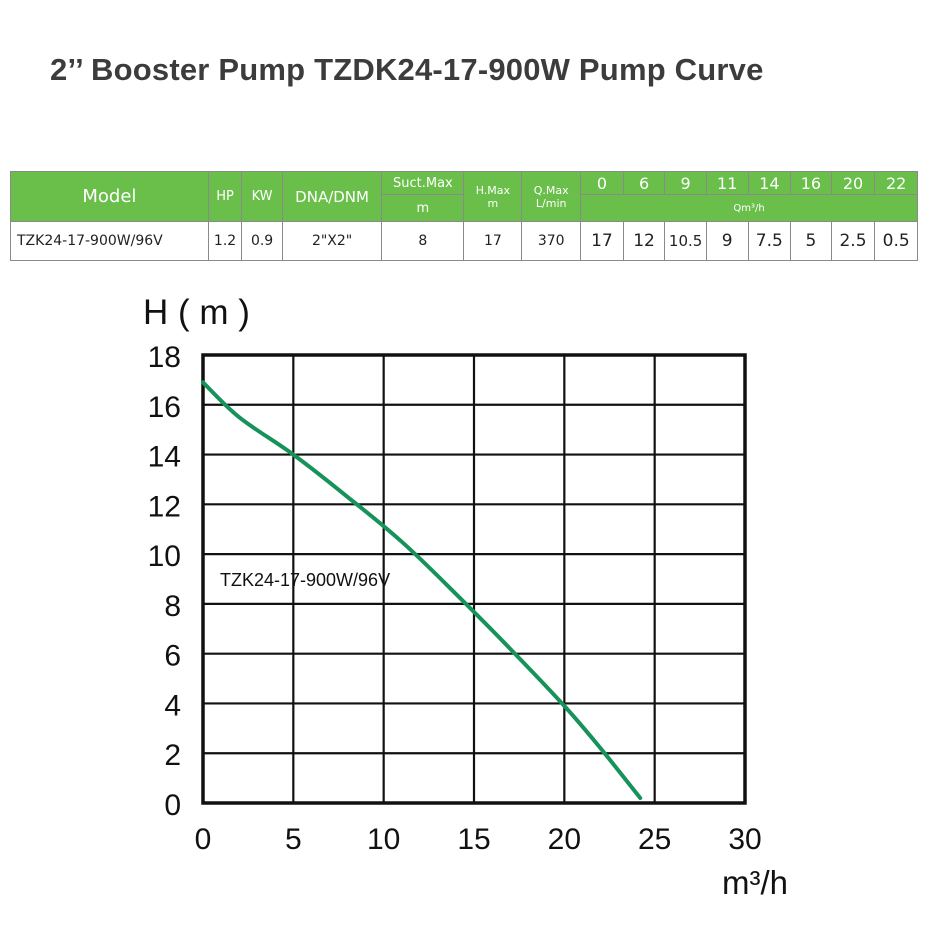 The height and width of the screenshot is (929, 929). What do you see at coordinates (769, 183) in the screenshot?
I see `header-flow-point: 14` at bounding box center [769, 183].